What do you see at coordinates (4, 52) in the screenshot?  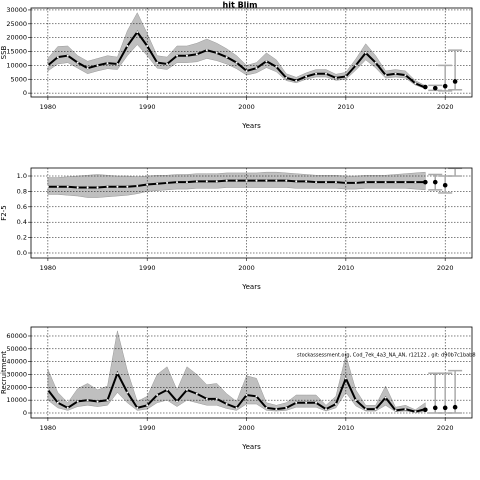 I see `y-axis-label: SSB` at bounding box center [4, 52].